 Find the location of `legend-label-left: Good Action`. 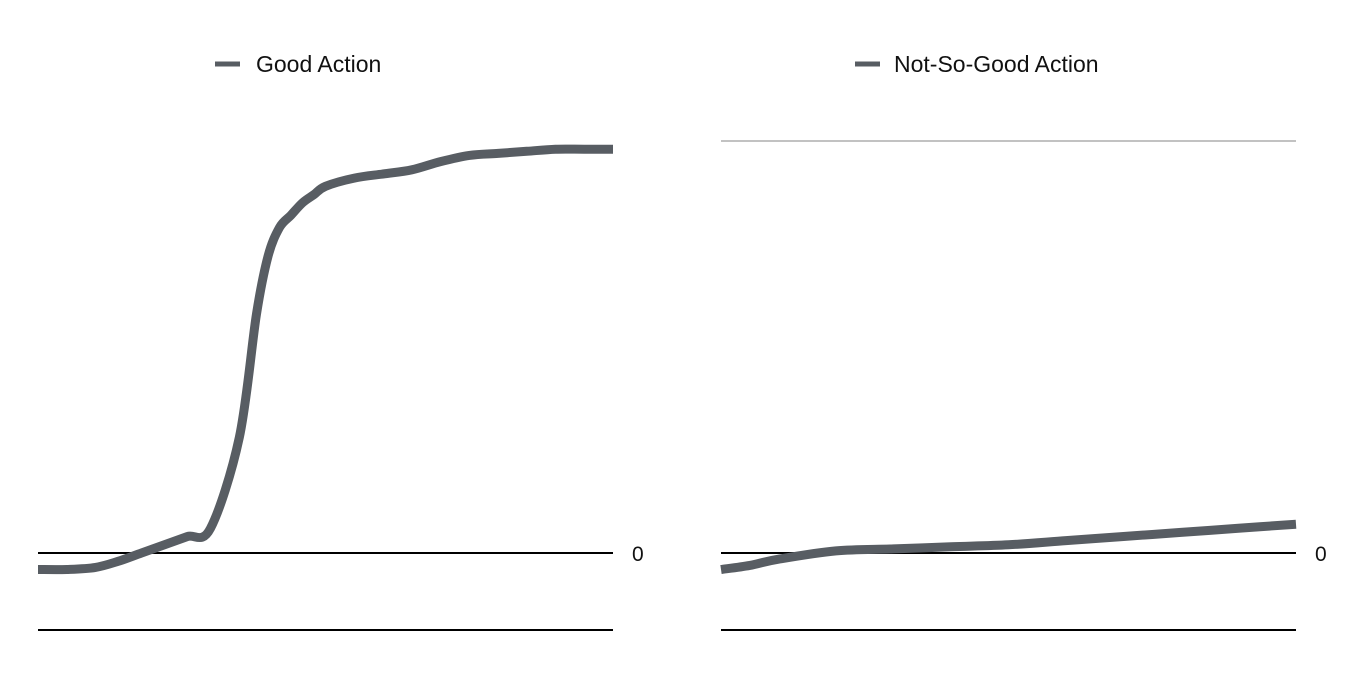

legend-label-left: Good Action is located at coordinates (318, 64).